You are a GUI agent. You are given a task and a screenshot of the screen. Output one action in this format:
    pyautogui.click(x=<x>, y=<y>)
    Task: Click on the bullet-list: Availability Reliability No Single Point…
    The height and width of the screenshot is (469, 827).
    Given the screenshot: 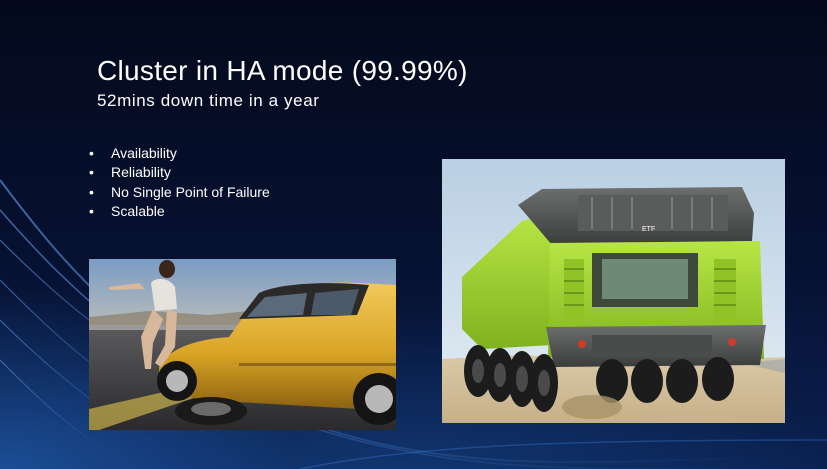 What is the action you would take?
    pyautogui.click(x=179, y=182)
    